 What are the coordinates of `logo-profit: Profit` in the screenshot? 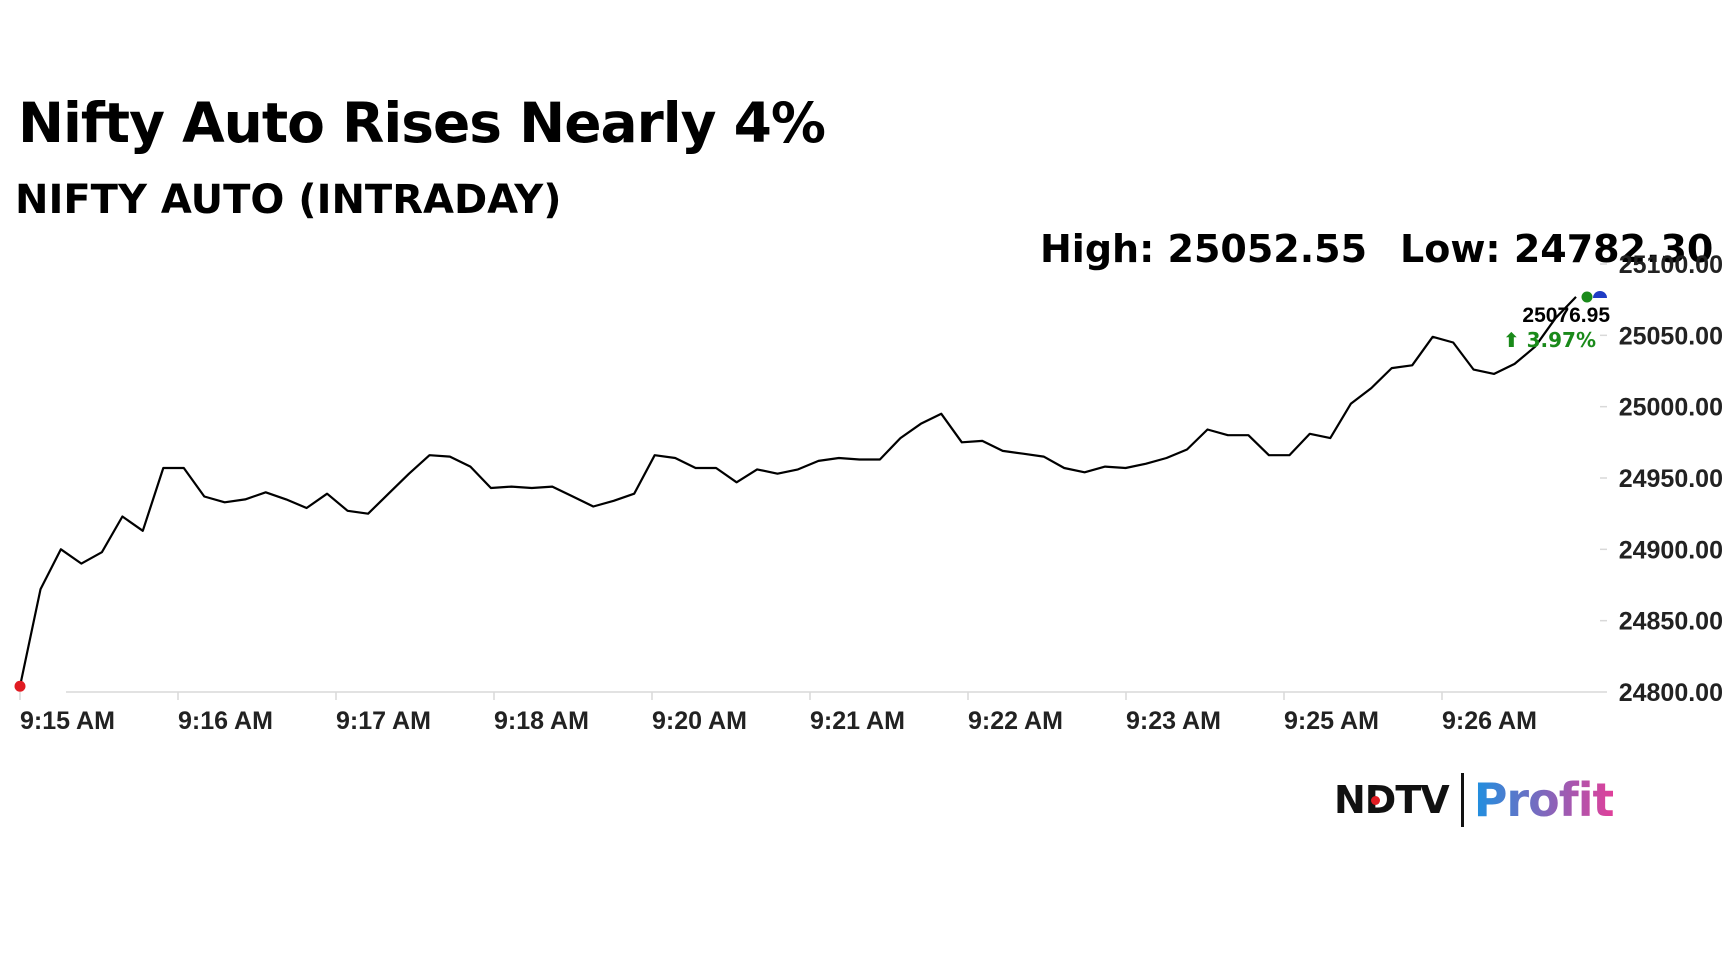 It's located at (1544, 800).